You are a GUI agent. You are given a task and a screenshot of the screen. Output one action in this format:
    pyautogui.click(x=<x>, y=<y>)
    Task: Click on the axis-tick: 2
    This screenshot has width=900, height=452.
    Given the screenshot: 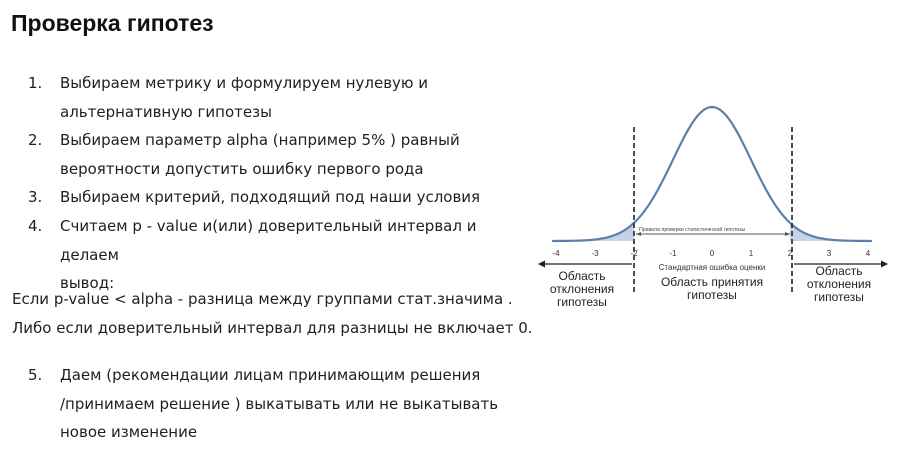 What is the action you would take?
    pyautogui.click(x=790, y=253)
    